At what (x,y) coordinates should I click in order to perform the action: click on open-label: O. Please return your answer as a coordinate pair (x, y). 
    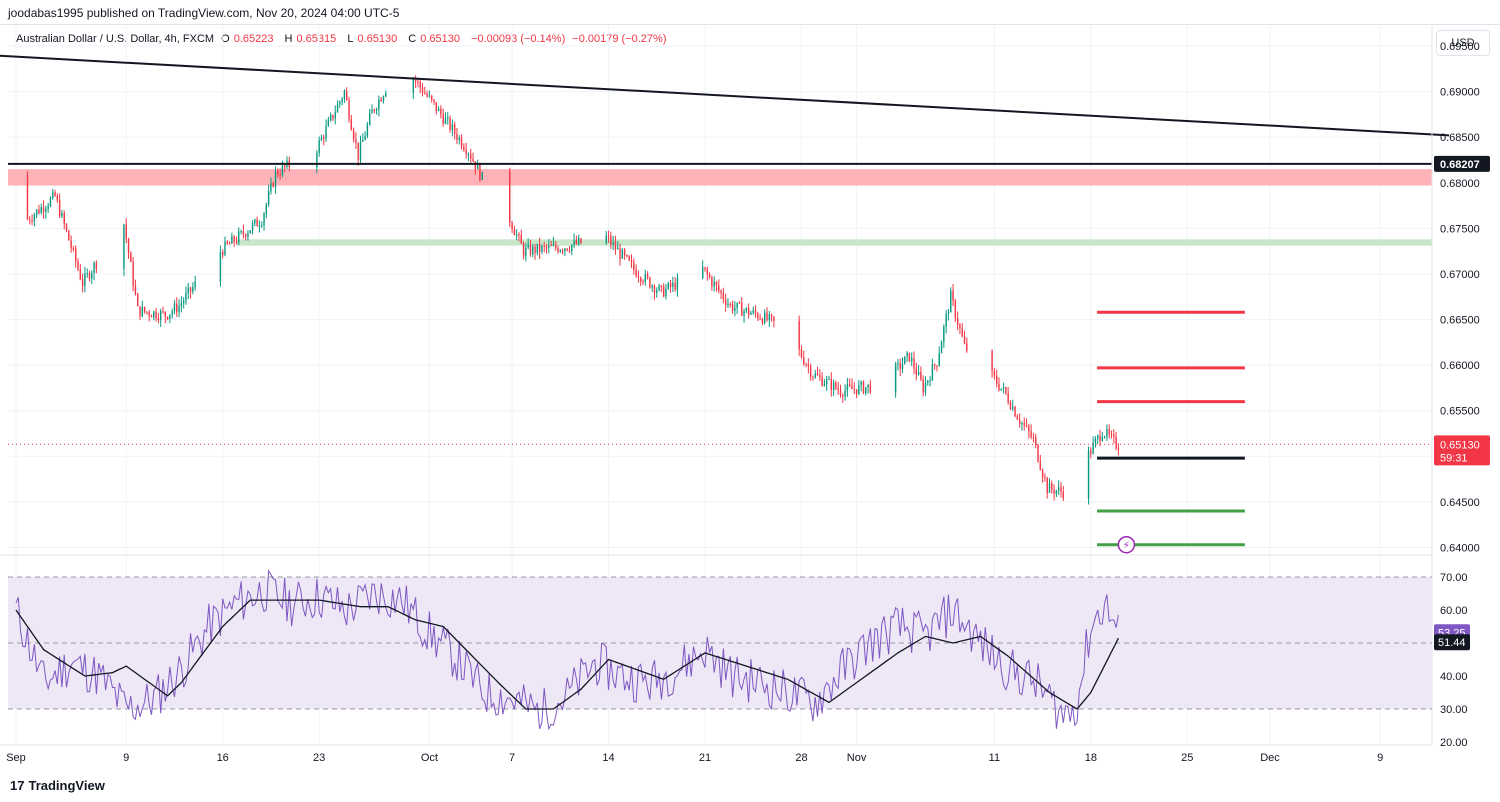
    Looking at the image, I should click on (225, 39).